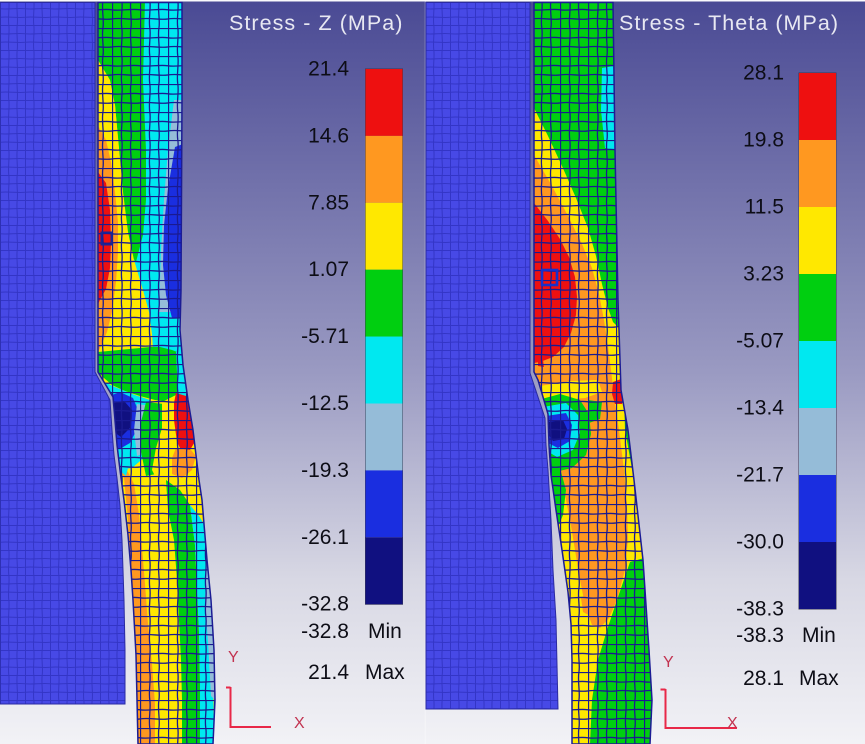 The image size is (865, 744). Describe the element at coordinates (325, 537) in the screenshot. I see `svg-text: -26.1` at that location.